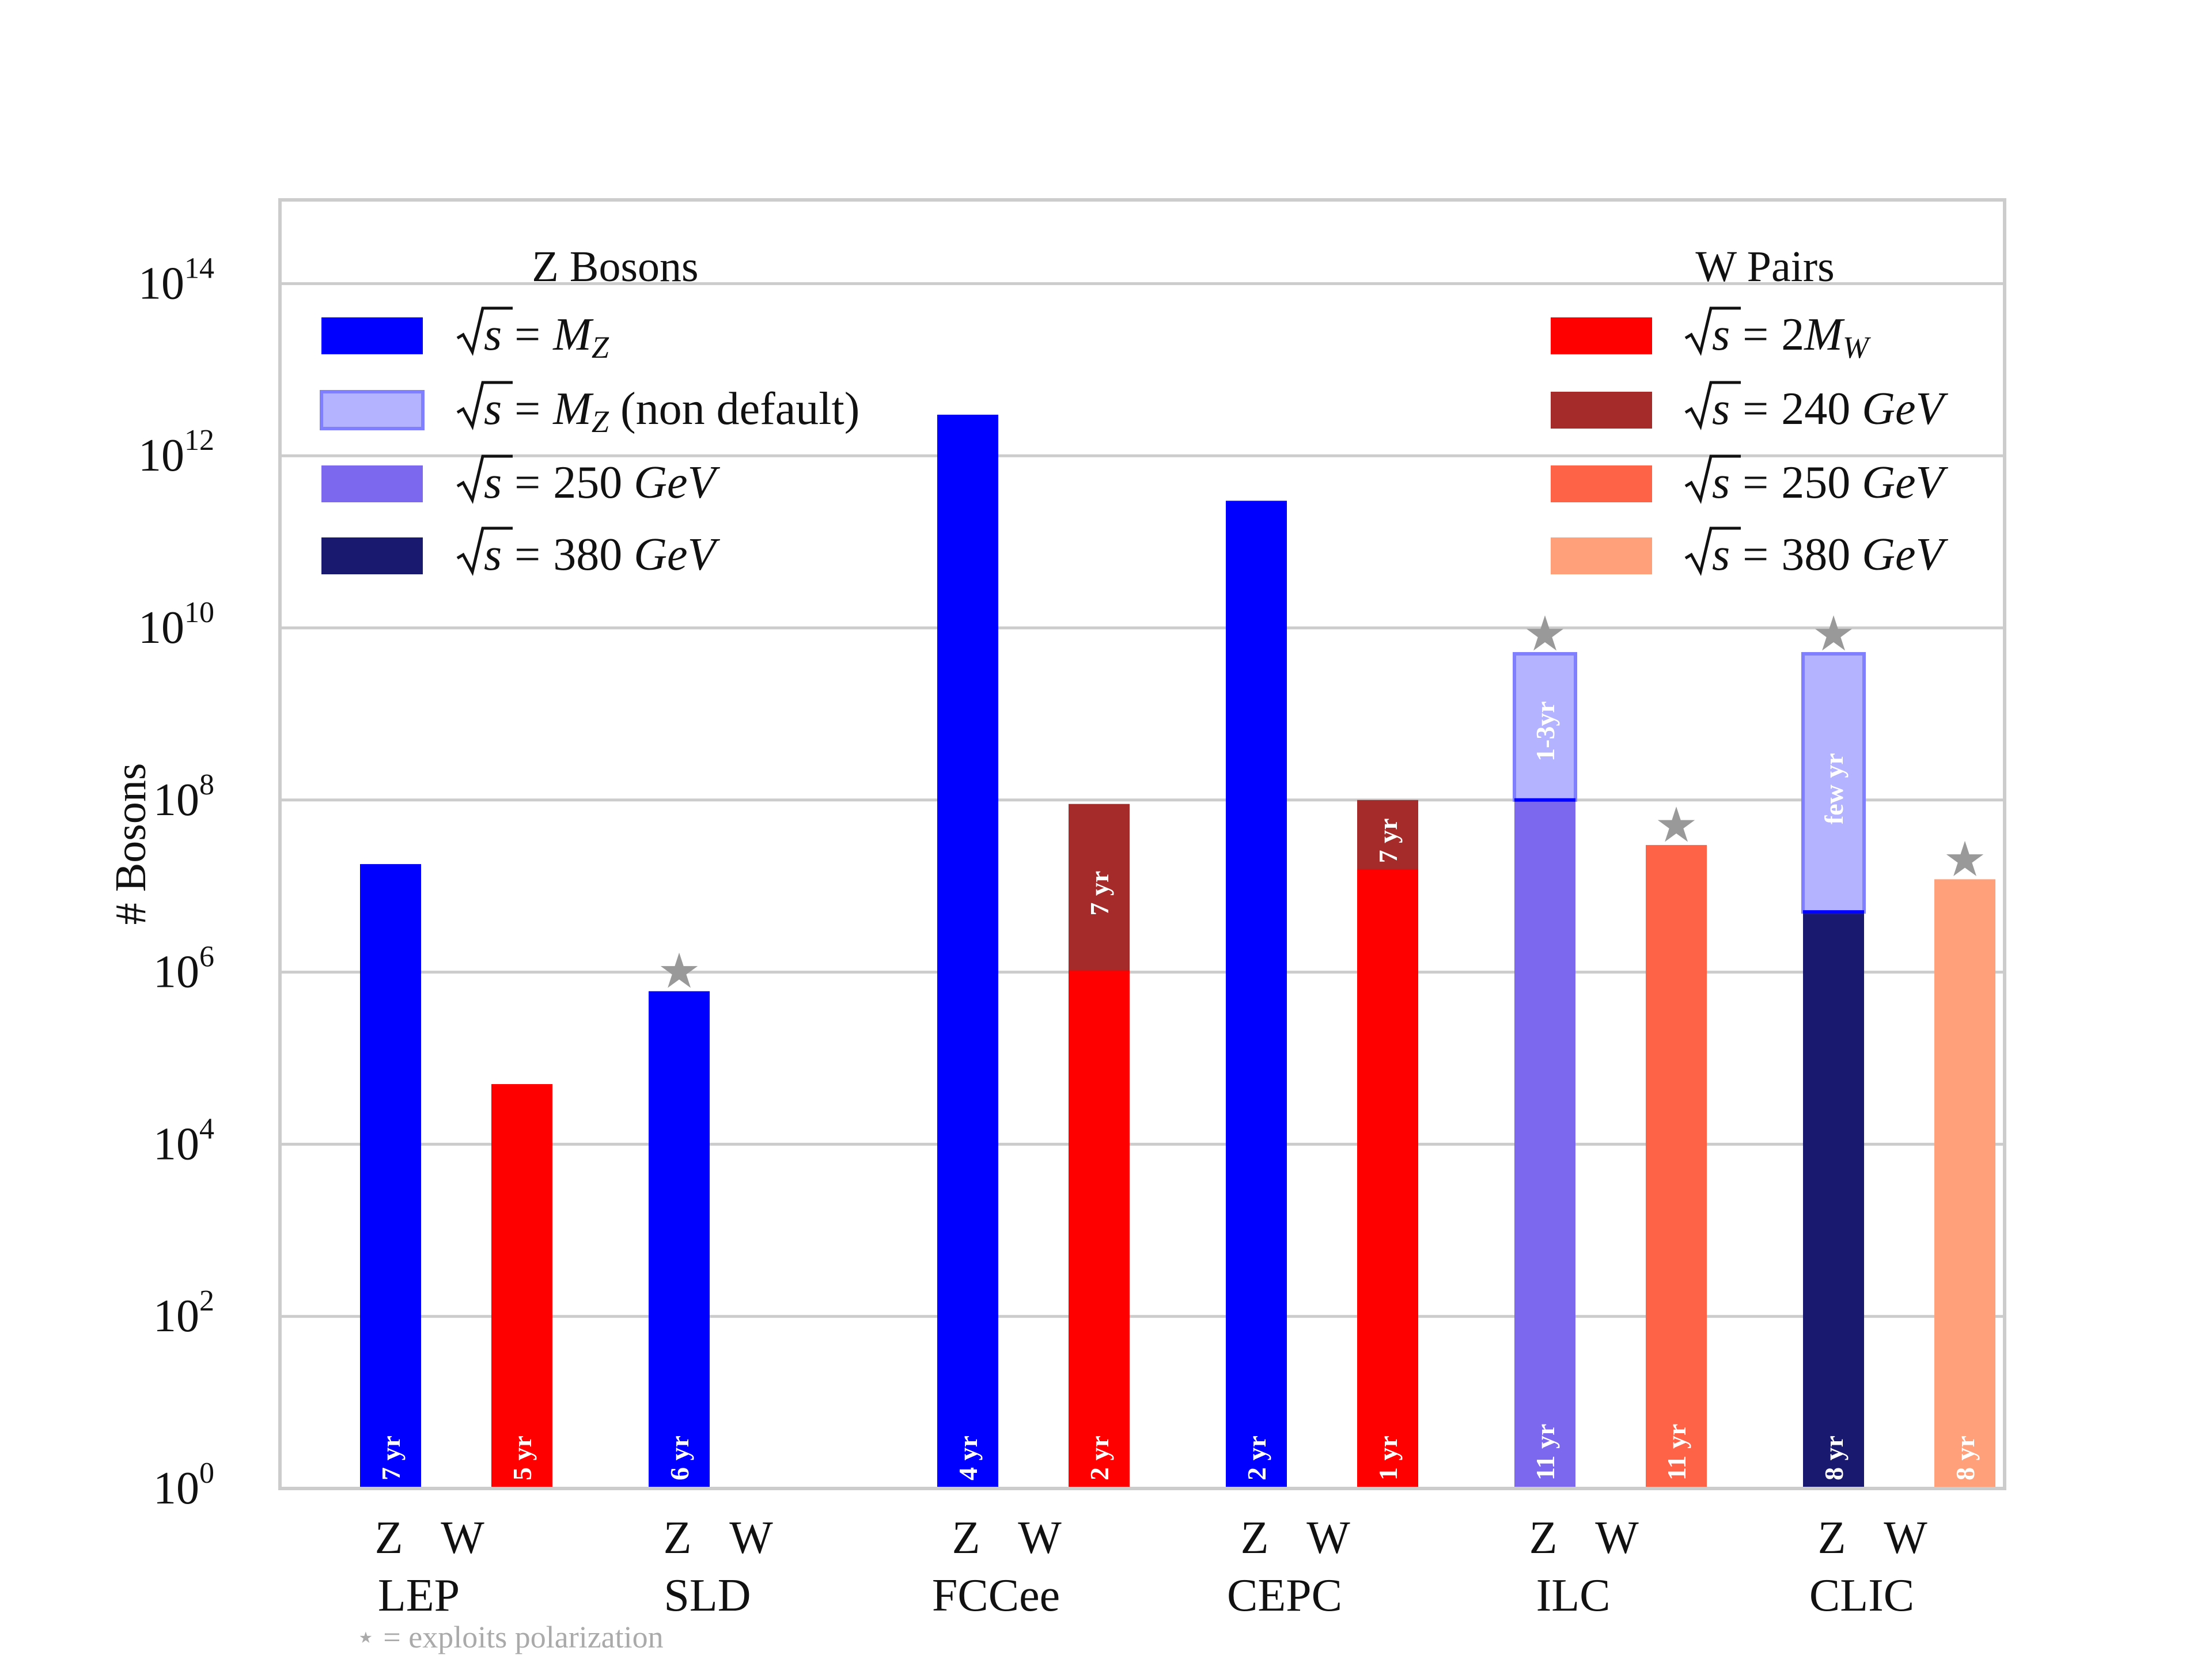 The height and width of the screenshot is (1659, 2212). I want to click on y-tick-label: 10¹², so click(176, 452).